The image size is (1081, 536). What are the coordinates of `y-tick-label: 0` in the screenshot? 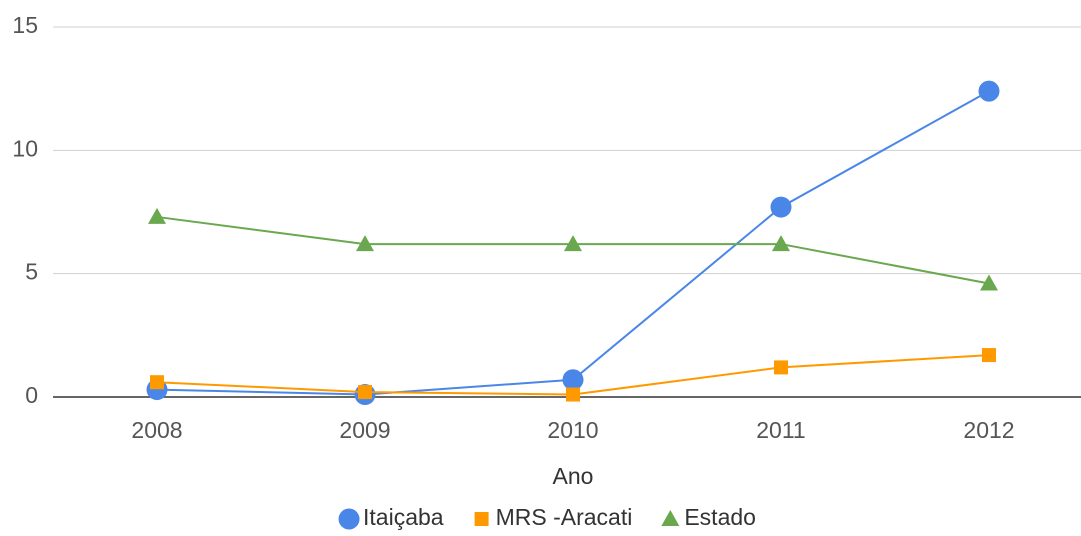 It's located at (31, 395).